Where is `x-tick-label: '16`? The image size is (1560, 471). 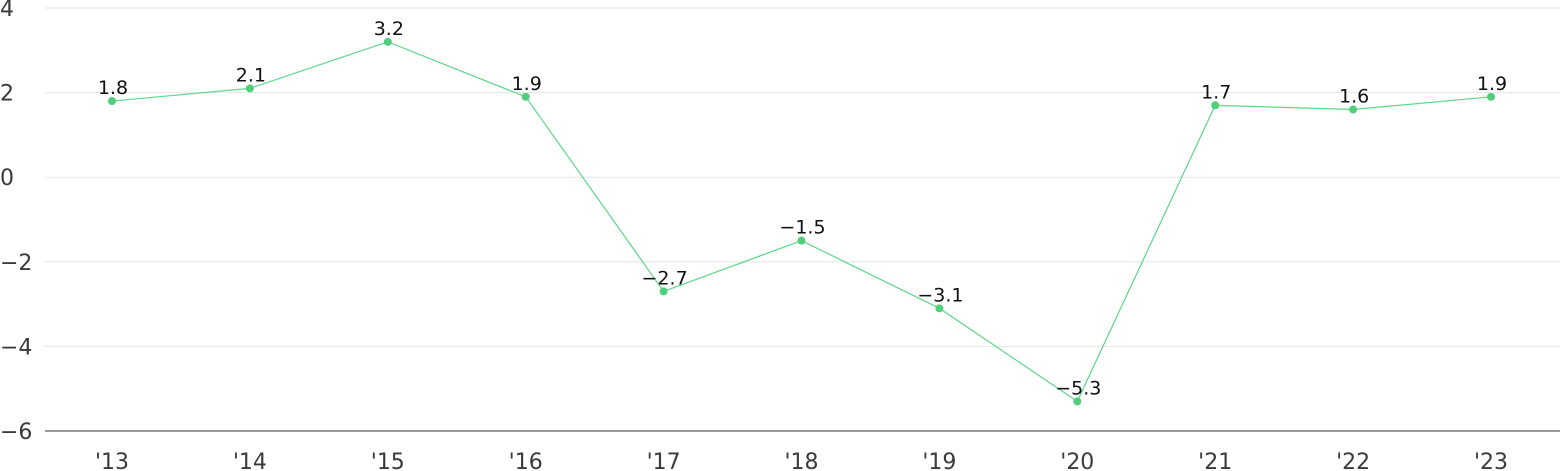
x-tick-label: '16 is located at coordinates (526, 460).